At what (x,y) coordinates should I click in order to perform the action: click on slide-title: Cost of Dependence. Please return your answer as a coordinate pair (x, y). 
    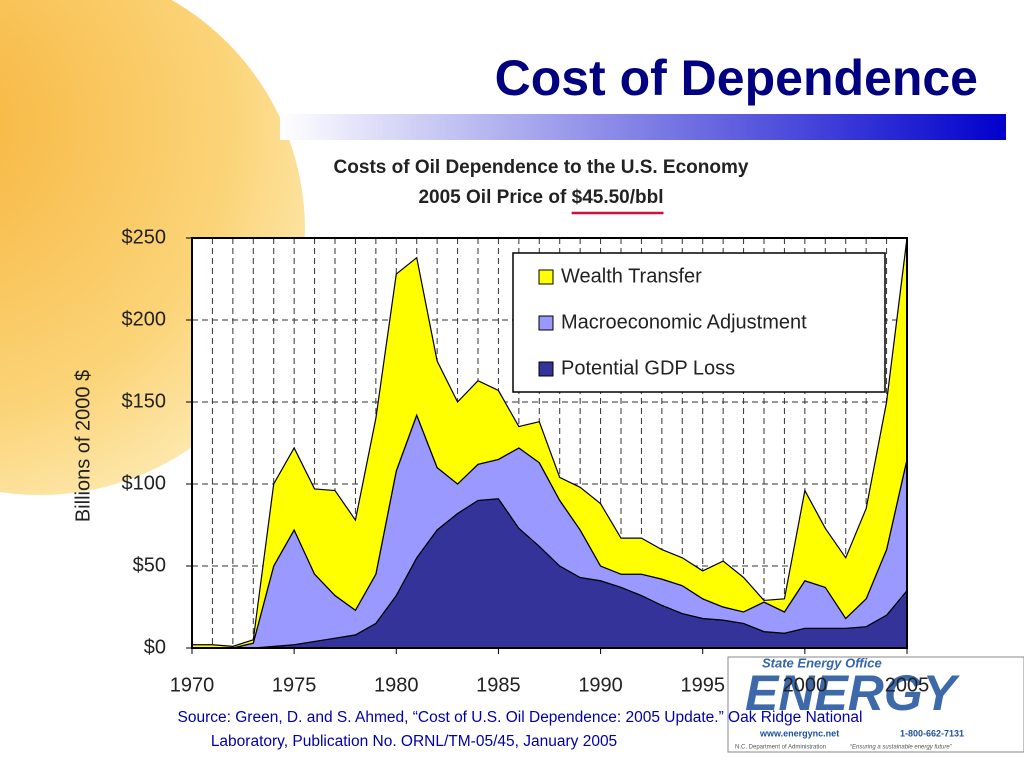
    Looking at the image, I should click on (736, 78).